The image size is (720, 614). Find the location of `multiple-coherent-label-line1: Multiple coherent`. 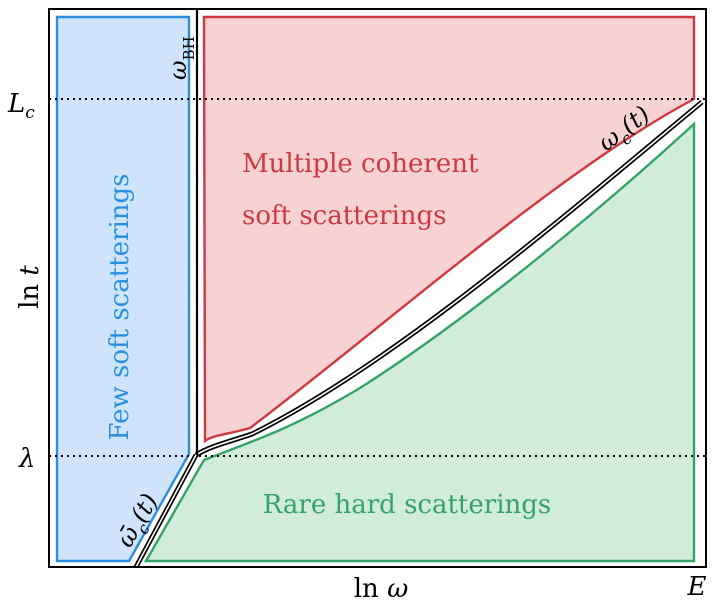

multiple-coherent-label-line1: Multiple coherent is located at coordinates (360, 164).